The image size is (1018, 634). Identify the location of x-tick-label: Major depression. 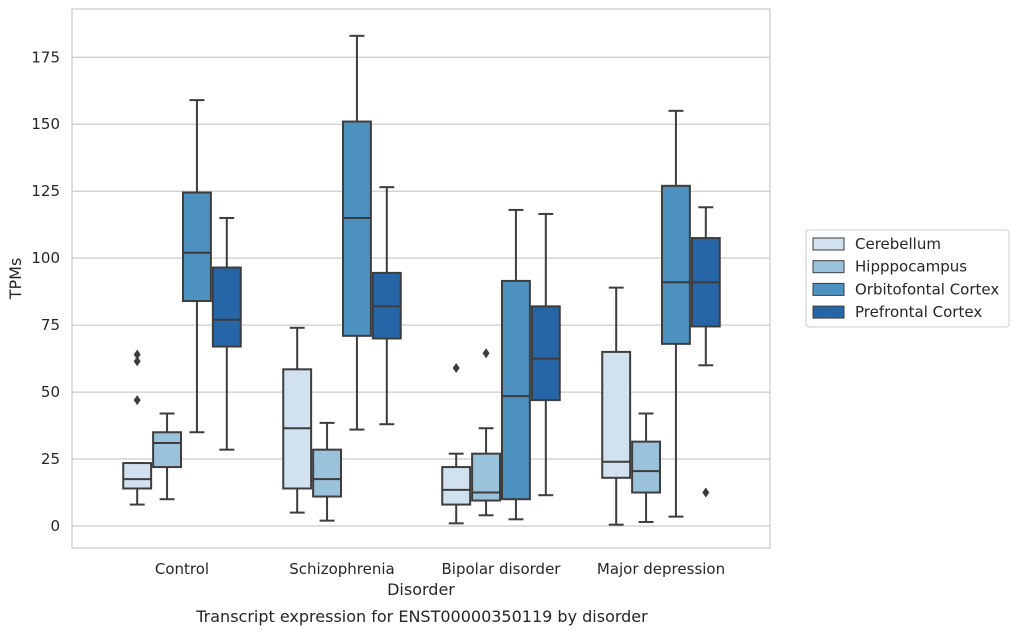
(661, 569).